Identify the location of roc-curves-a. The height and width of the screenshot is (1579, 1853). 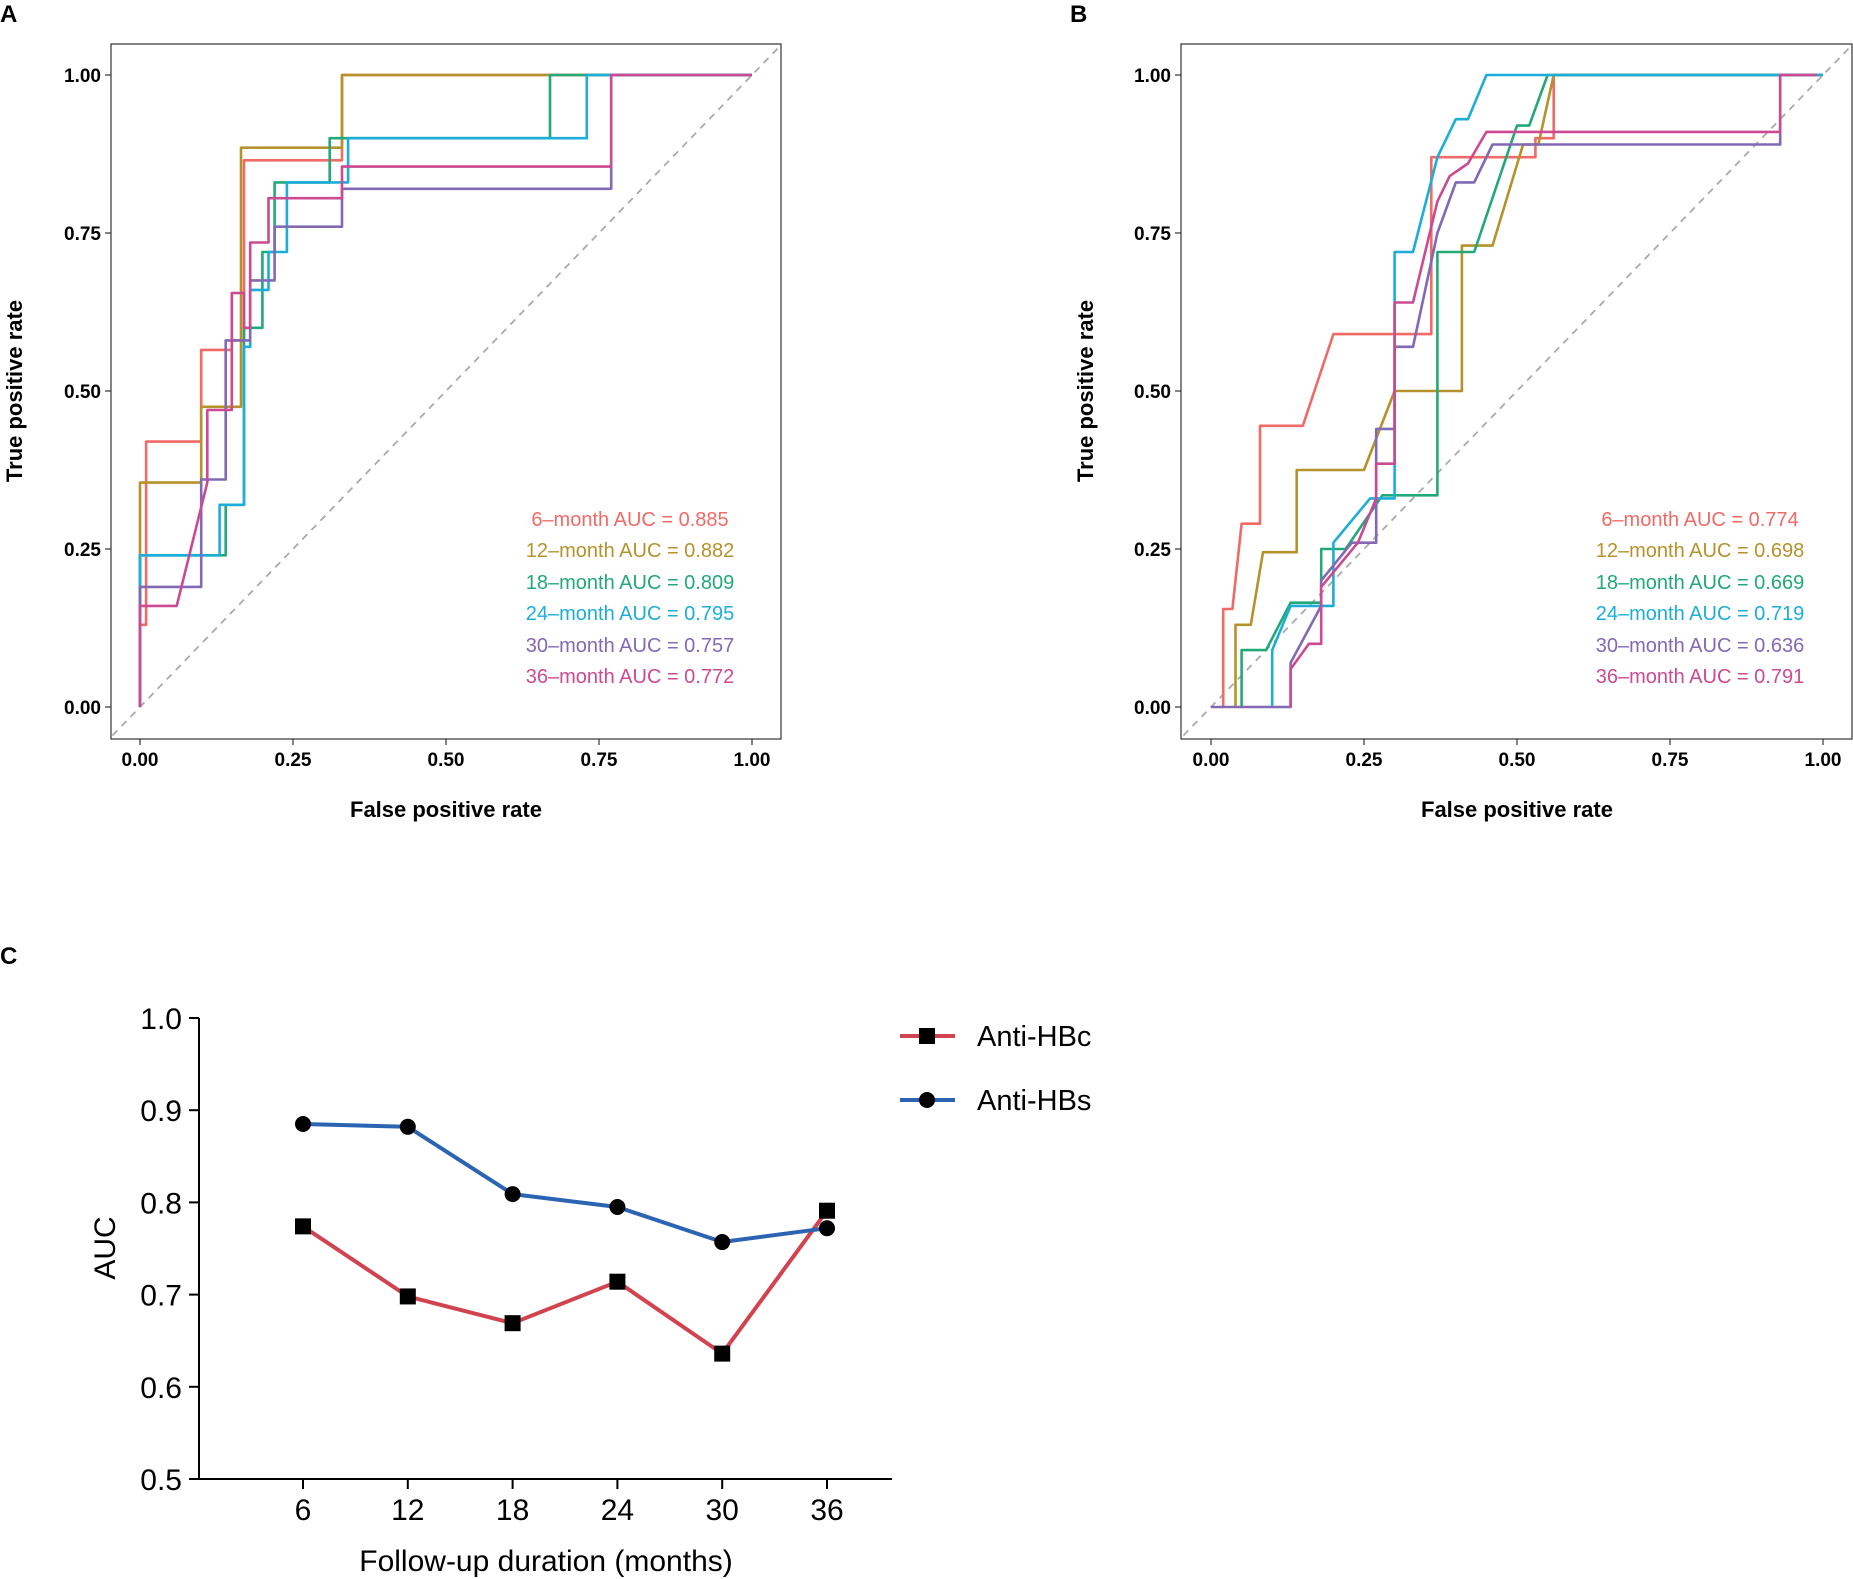
(445, 390).